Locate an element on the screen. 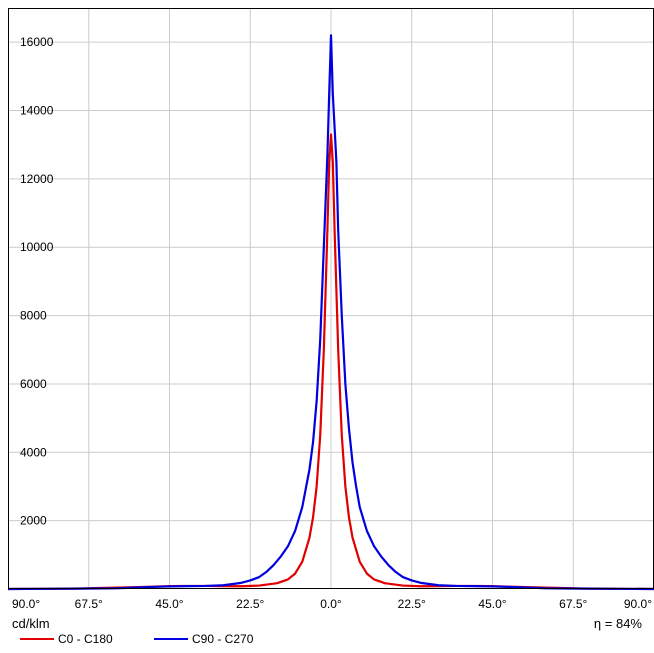 The image size is (654, 653). efficiency-label: η = 84% is located at coordinates (617, 623).